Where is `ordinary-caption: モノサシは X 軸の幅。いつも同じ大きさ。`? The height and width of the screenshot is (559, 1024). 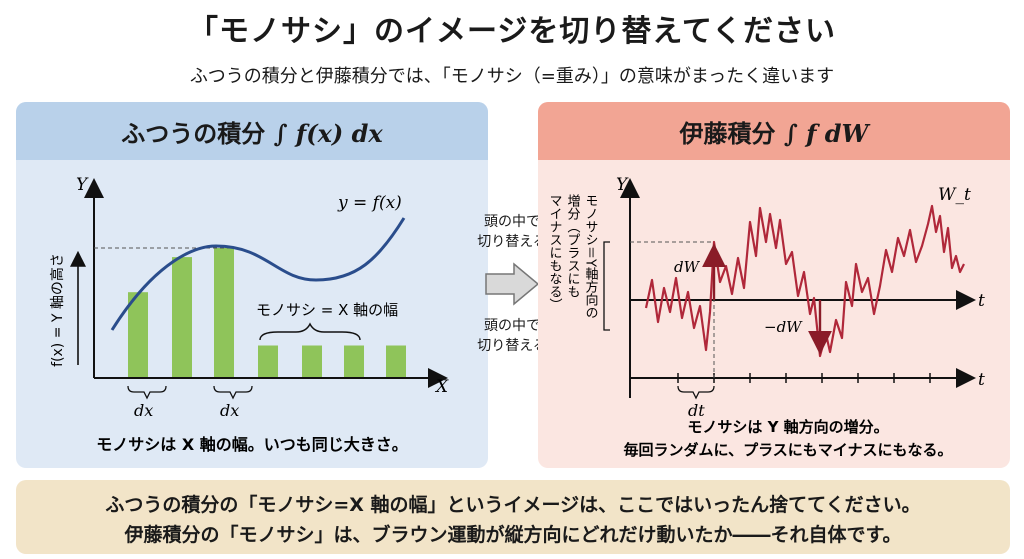
ordinary-caption: モノサシは X 軸の幅。いつも同じ大きさ。 is located at coordinates (251, 444).